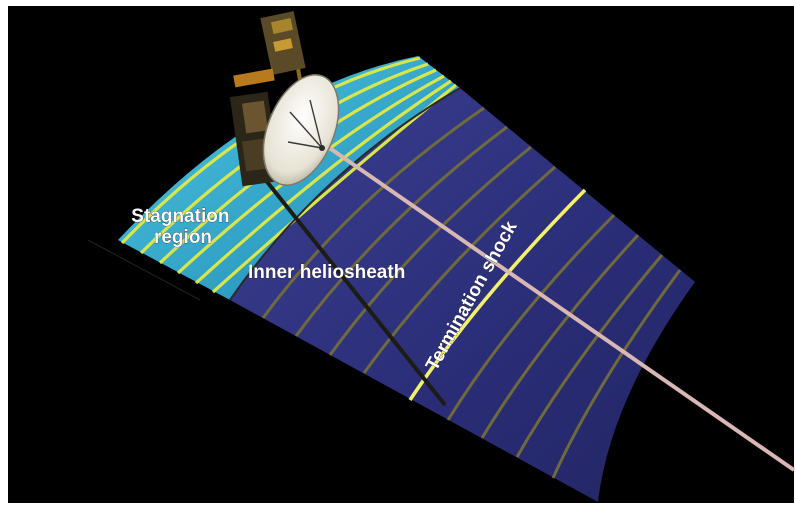  Describe the element at coordinates (144, 270) in the screenshot. I see `sheet-edge-line` at that location.